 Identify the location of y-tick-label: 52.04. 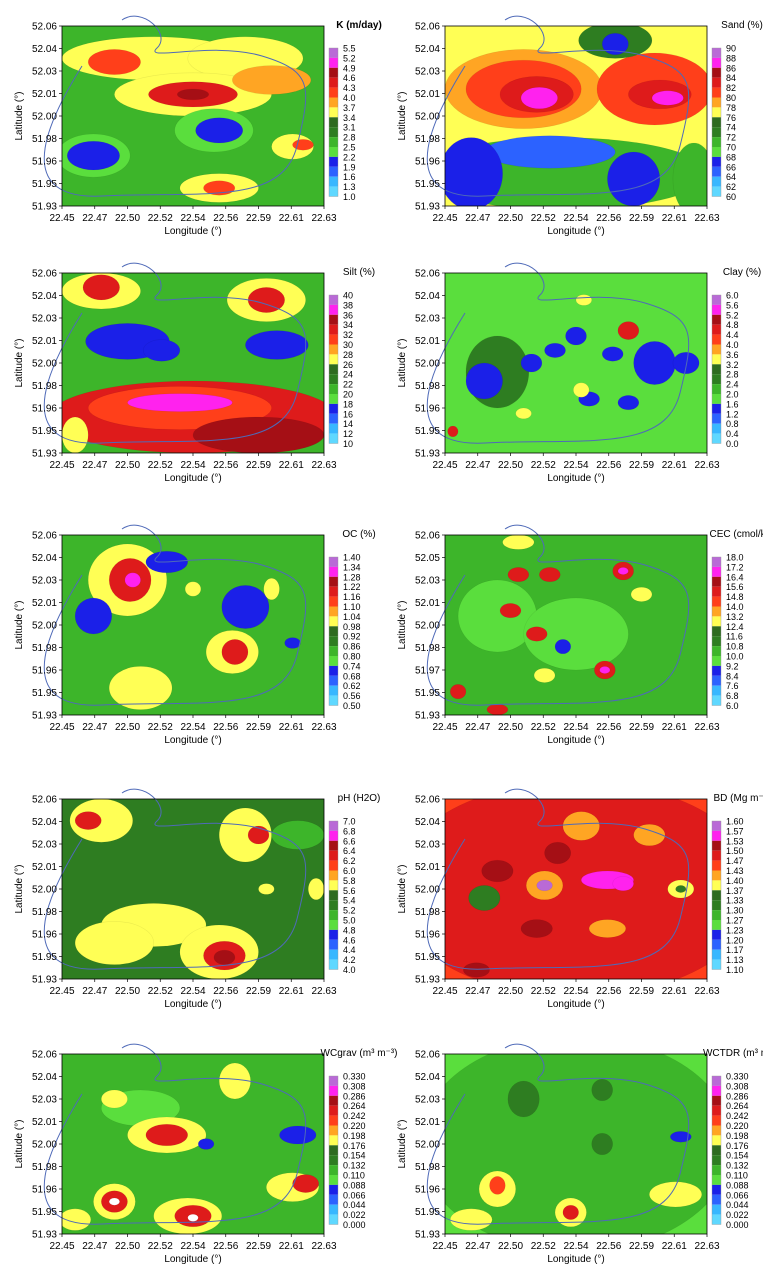
(44, 49).